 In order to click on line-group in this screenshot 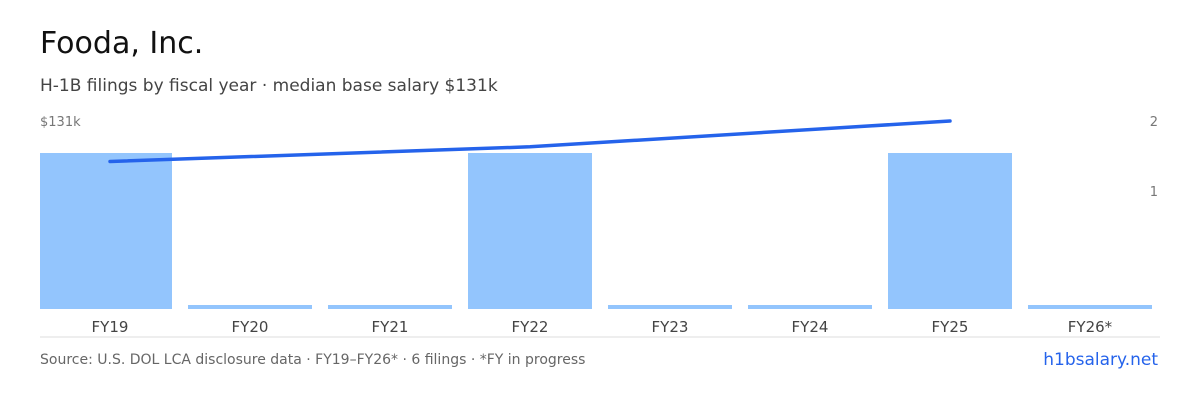, I will do `click(530, 141)`.